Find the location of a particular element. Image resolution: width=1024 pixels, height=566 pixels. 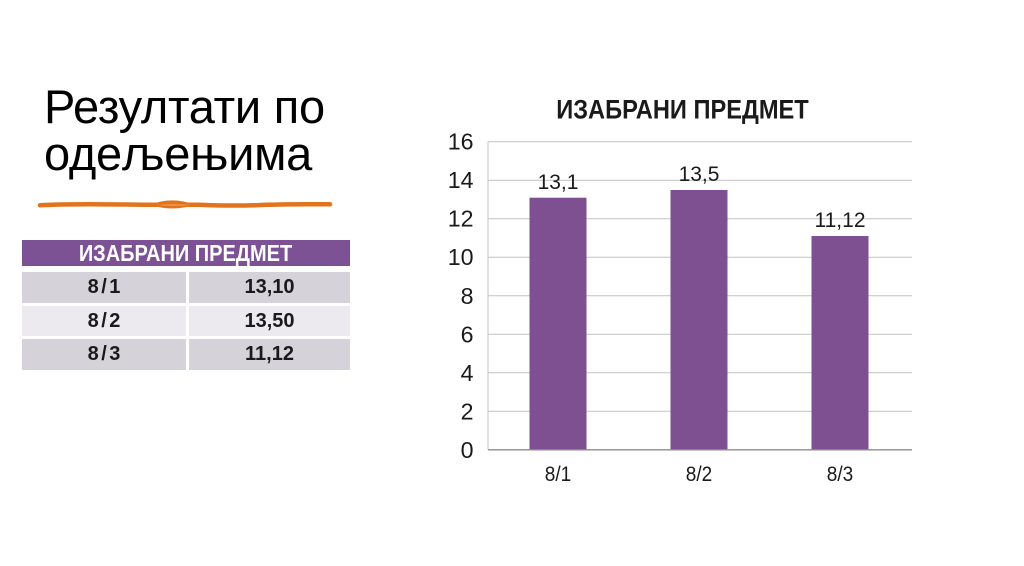

svg-text: 13,5 is located at coordinates (699, 174).